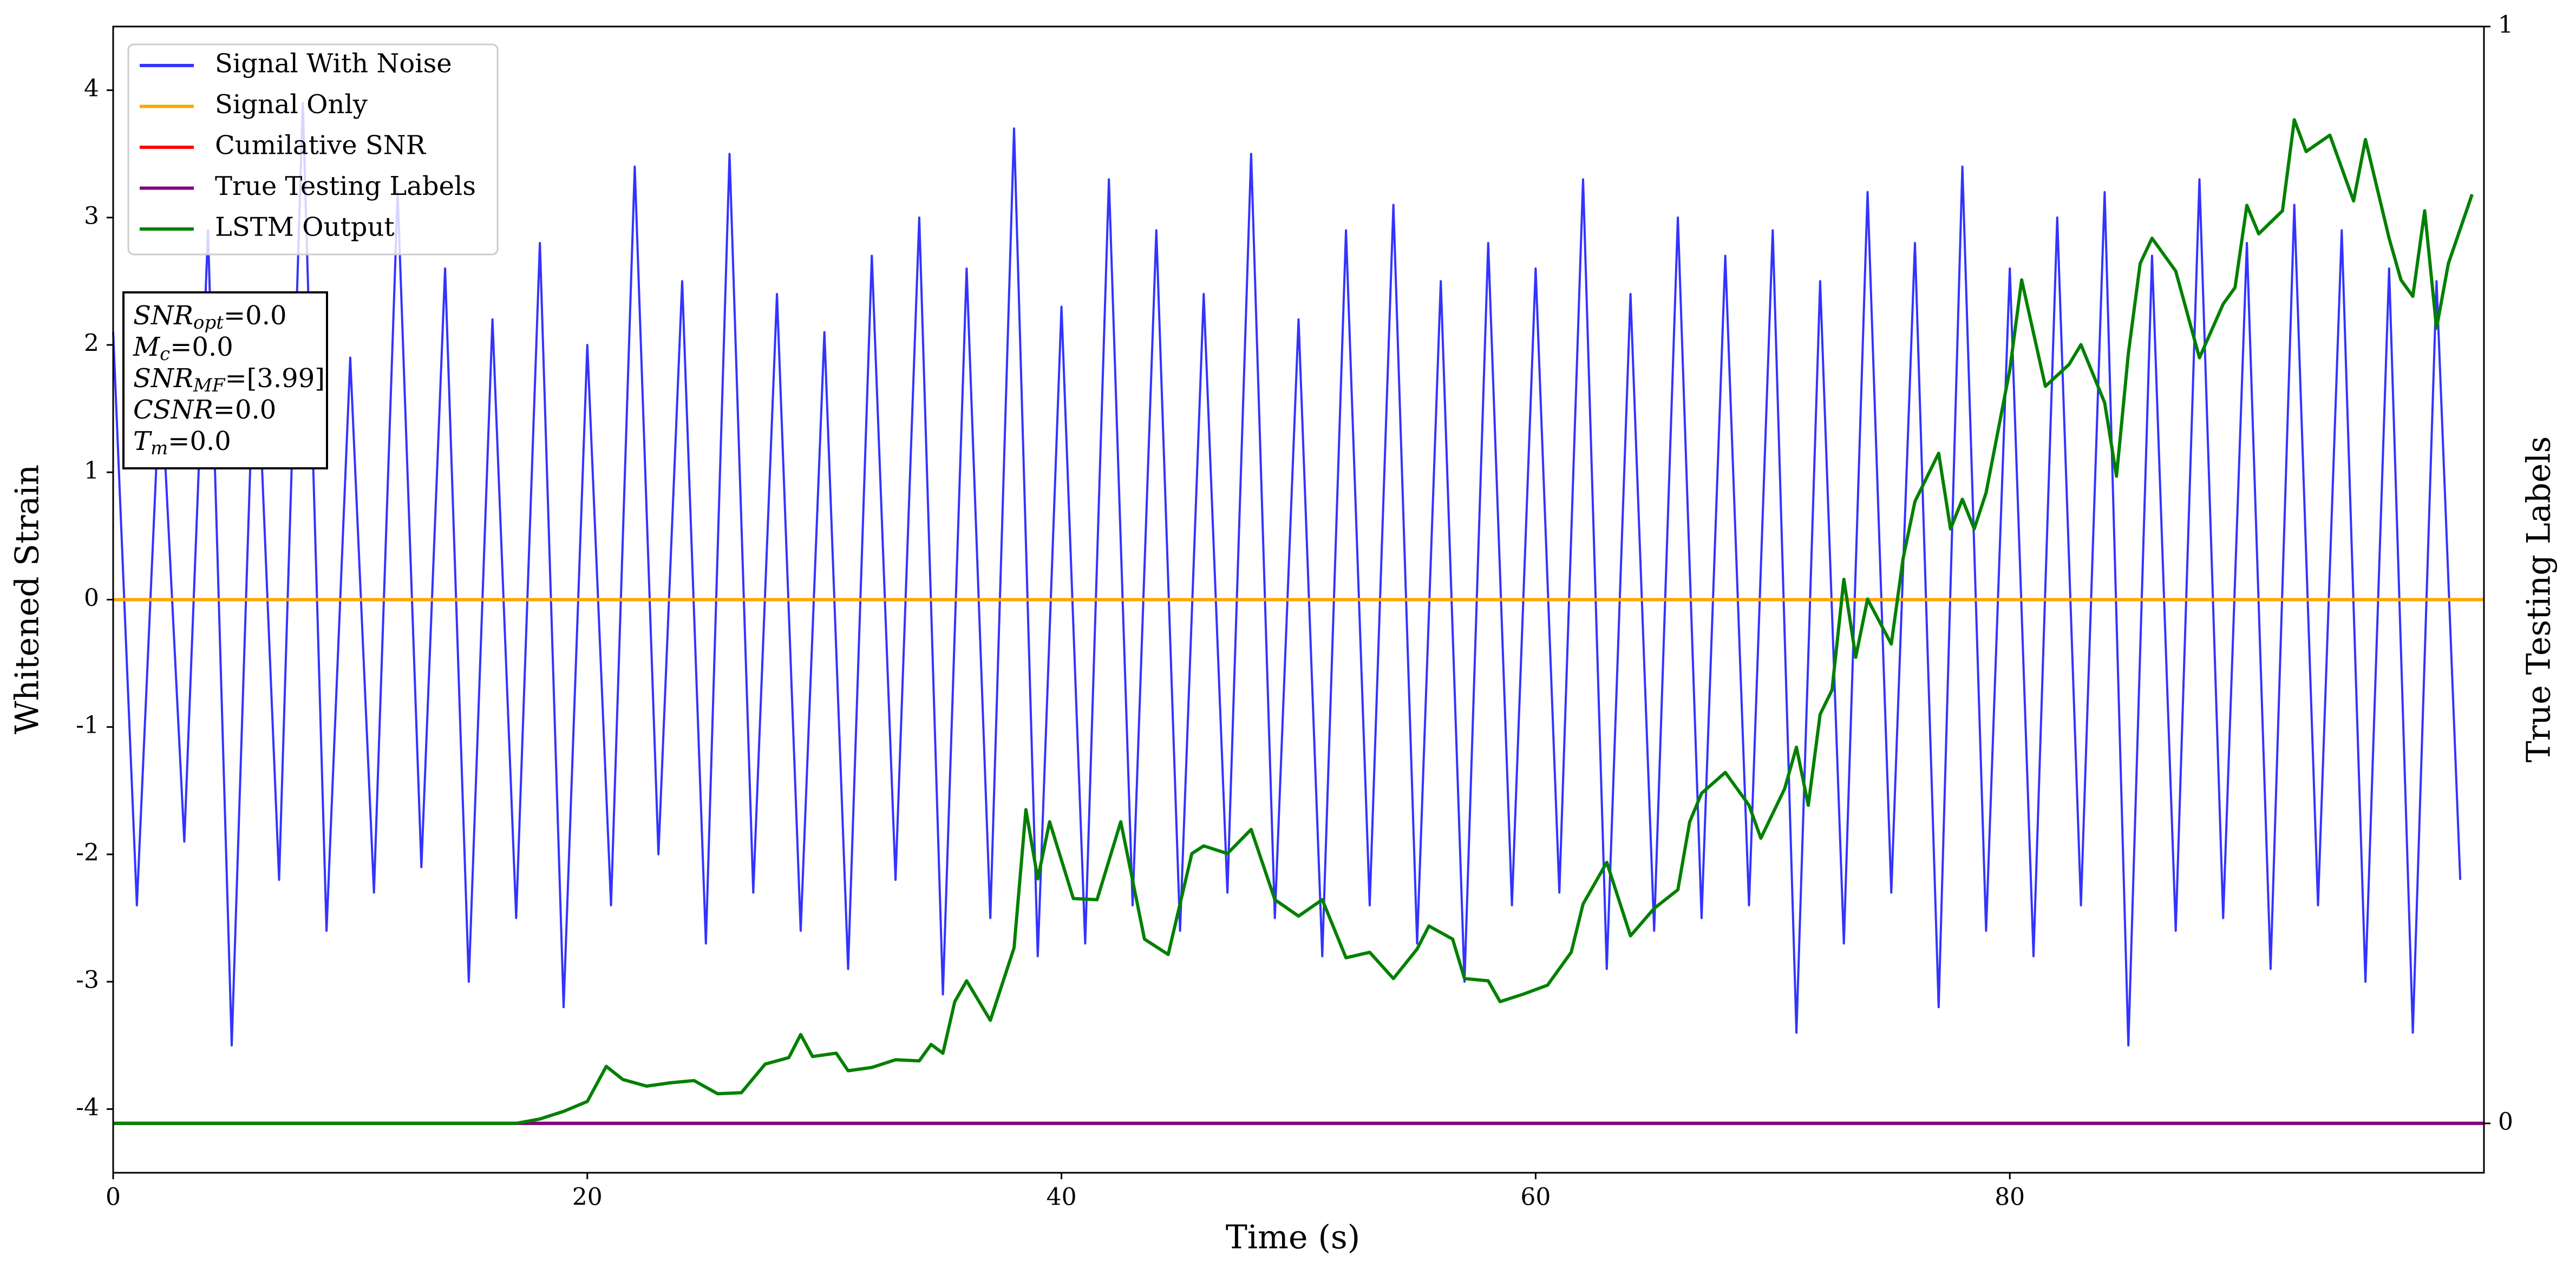 Image resolution: width=2576 pixels, height=1274 pixels. What do you see at coordinates (88, 852) in the screenshot?
I see `y-tick-label: -2` at bounding box center [88, 852].